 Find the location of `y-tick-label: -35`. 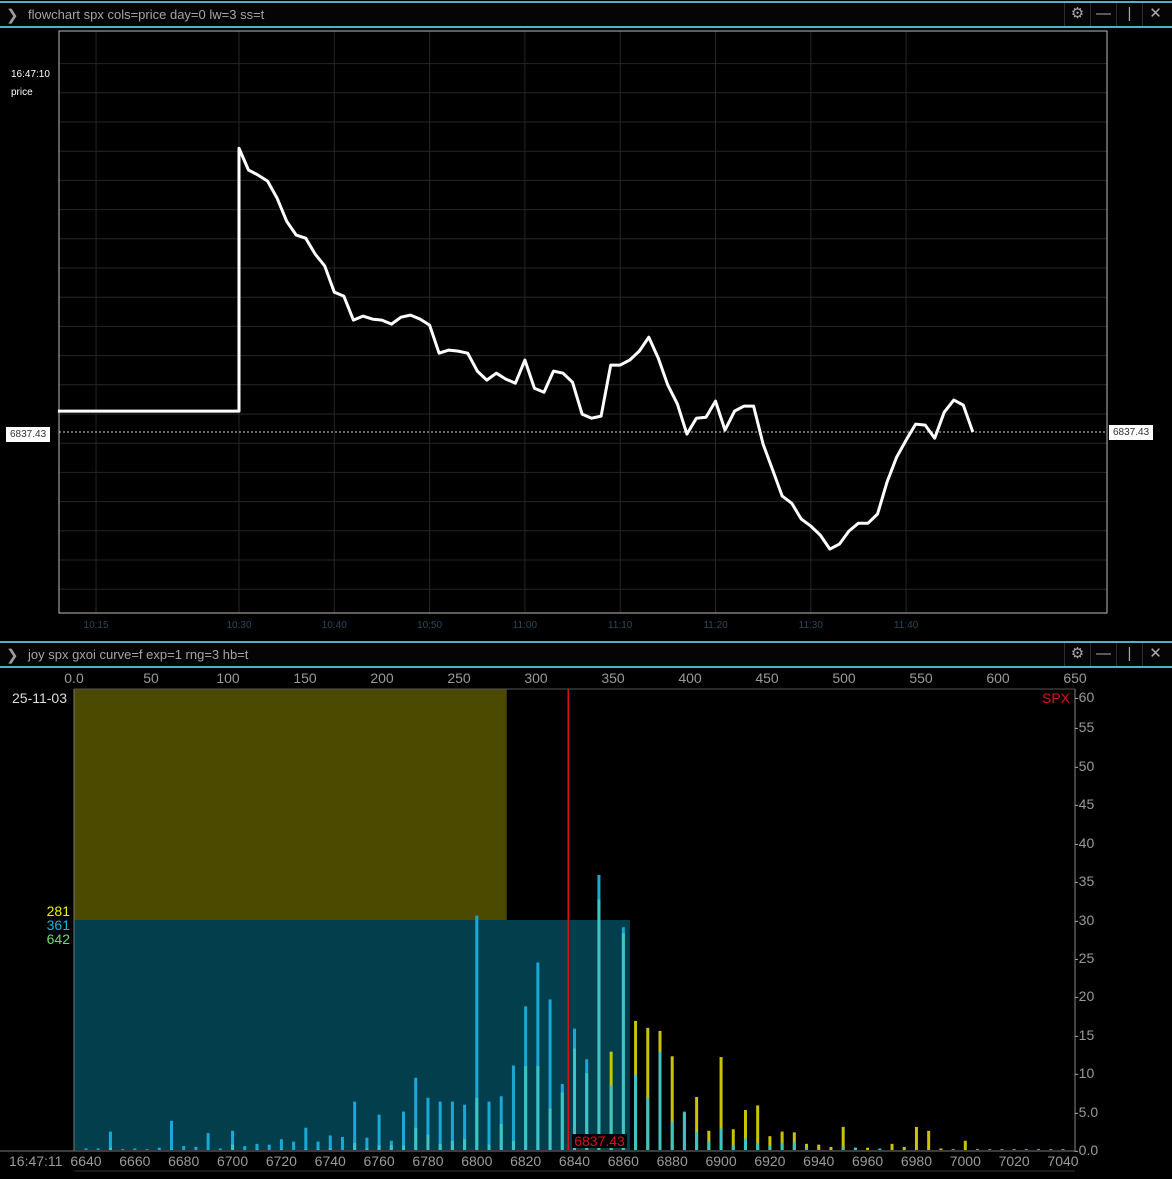

y-tick-label: -35 is located at coordinates (1084, 881).